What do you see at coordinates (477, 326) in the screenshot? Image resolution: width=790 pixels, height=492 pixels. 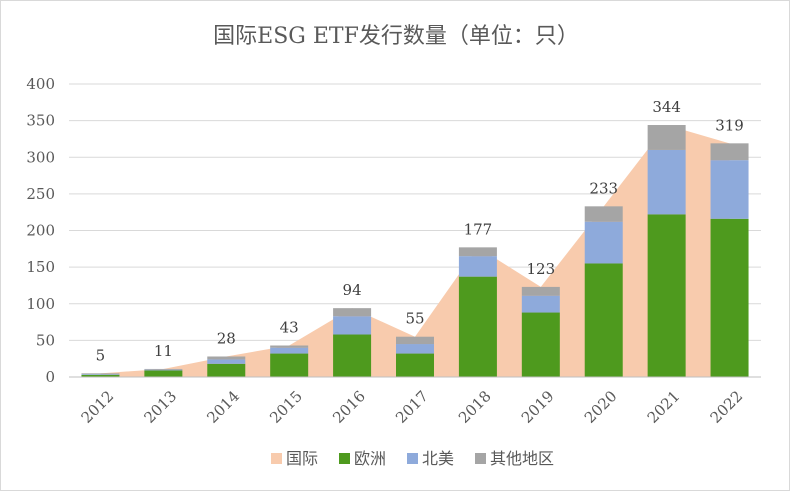 I see `bar-europe-2018` at bounding box center [477, 326].